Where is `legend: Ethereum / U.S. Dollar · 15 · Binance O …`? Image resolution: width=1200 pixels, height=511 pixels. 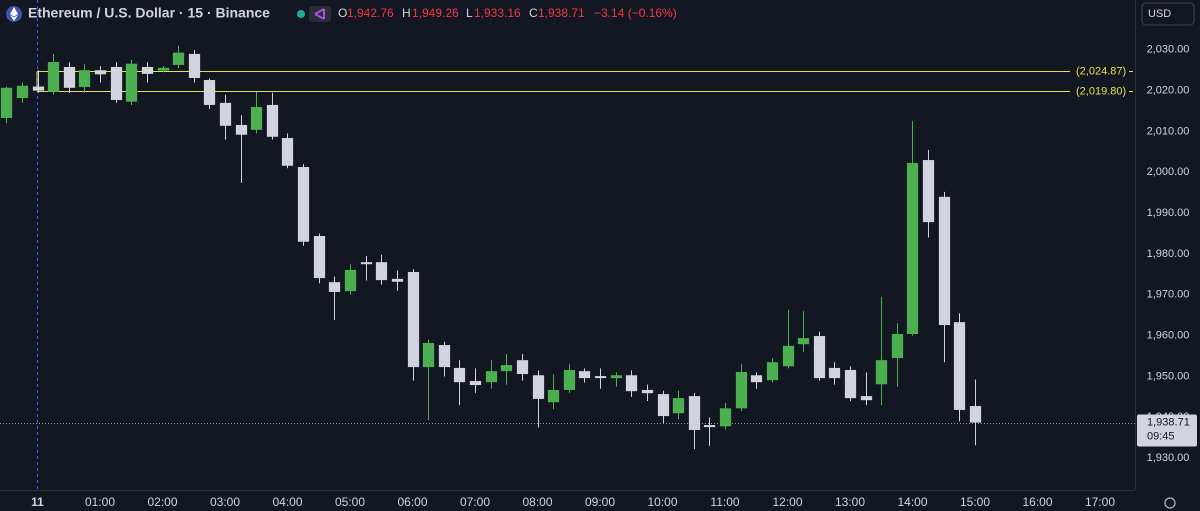 legend: Ethereum / U.S. Dollar · 15 · Binance O … is located at coordinates (341, 13).